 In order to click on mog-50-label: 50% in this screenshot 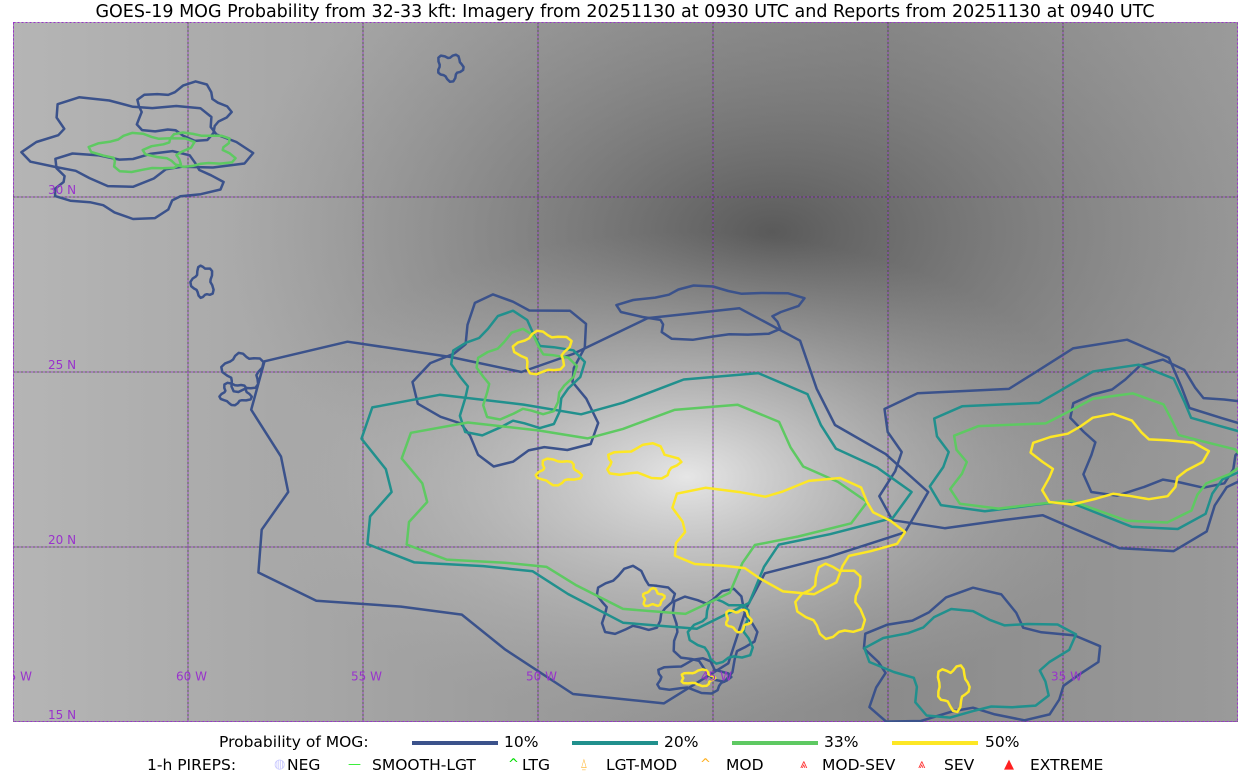, I will do `click(1002, 742)`.